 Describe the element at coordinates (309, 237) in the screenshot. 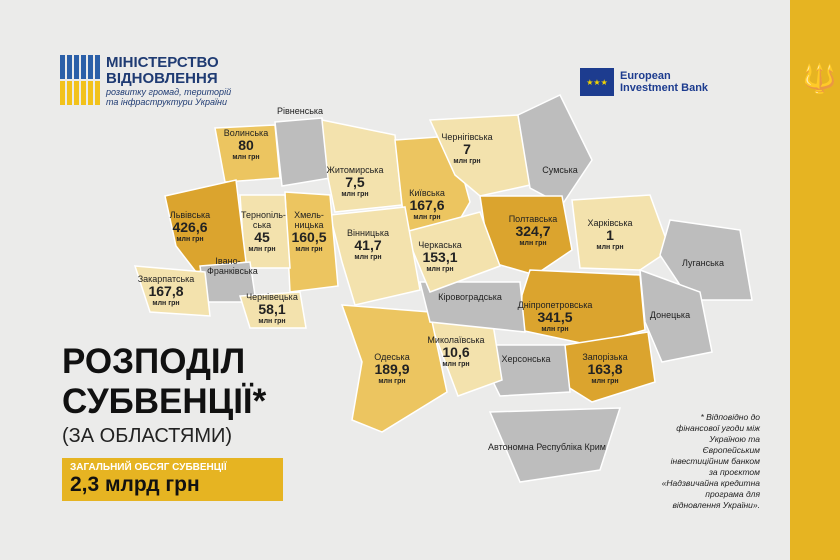

I see `region-value: 160,5` at that location.